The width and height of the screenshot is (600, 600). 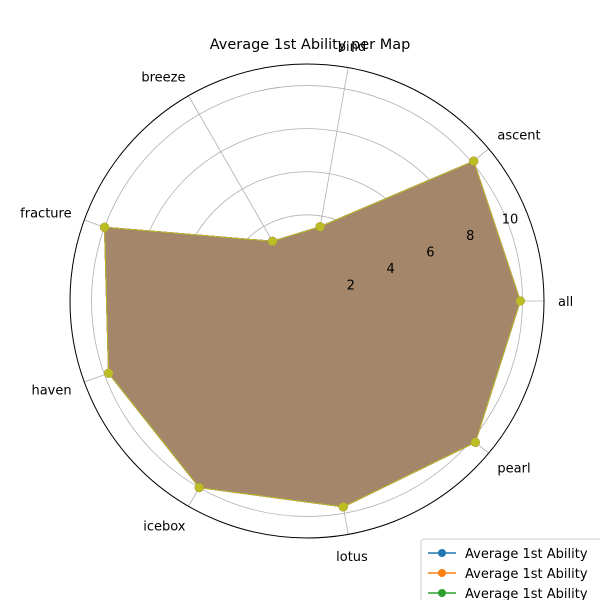 What do you see at coordinates (352, 47) in the screenshot?
I see `category-label-bind: bind` at bounding box center [352, 47].